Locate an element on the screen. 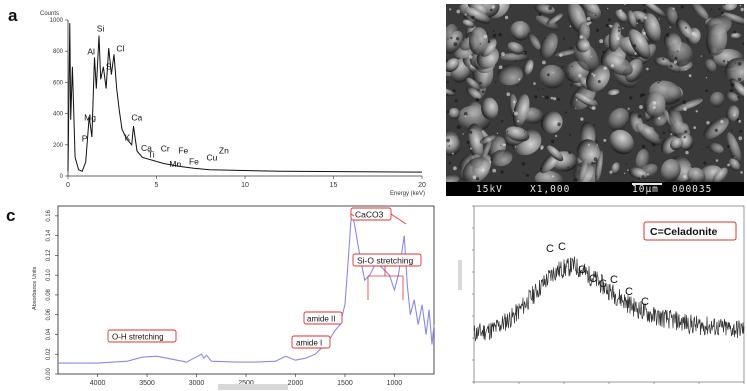 The image size is (747, 391). eds-peak-label: Cu is located at coordinates (211, 158).